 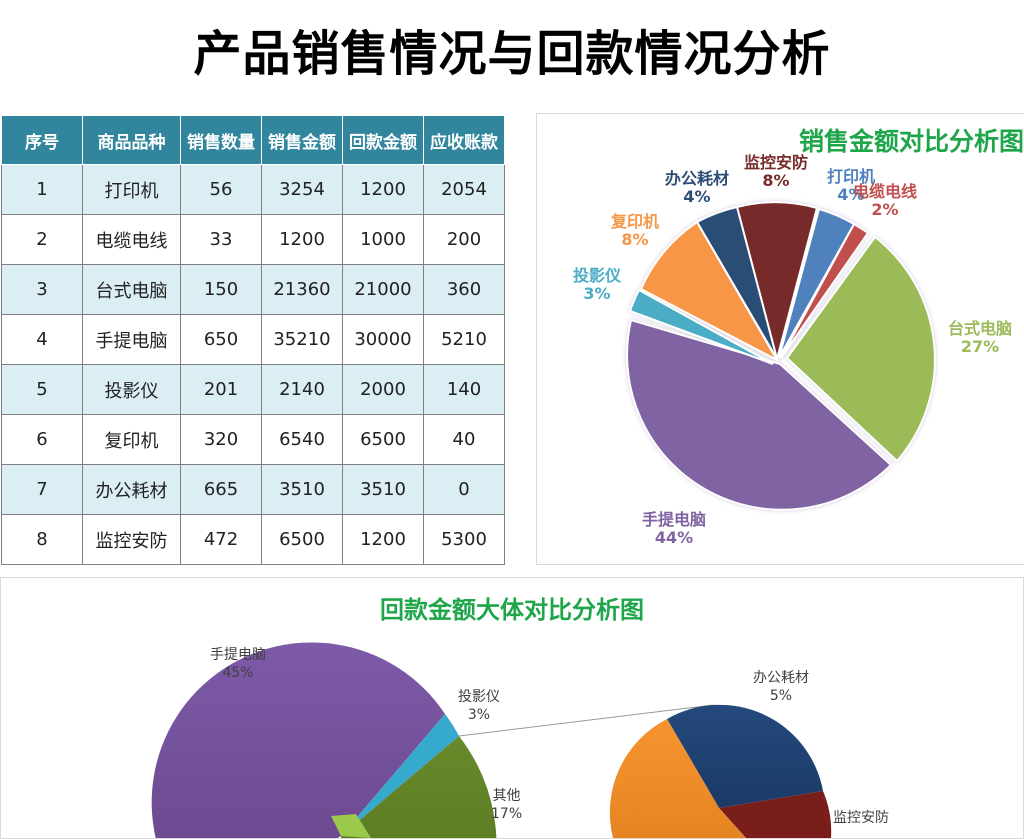 I want to click on chart-title: 销售金额对比分析图, so click(x=911, y=141).